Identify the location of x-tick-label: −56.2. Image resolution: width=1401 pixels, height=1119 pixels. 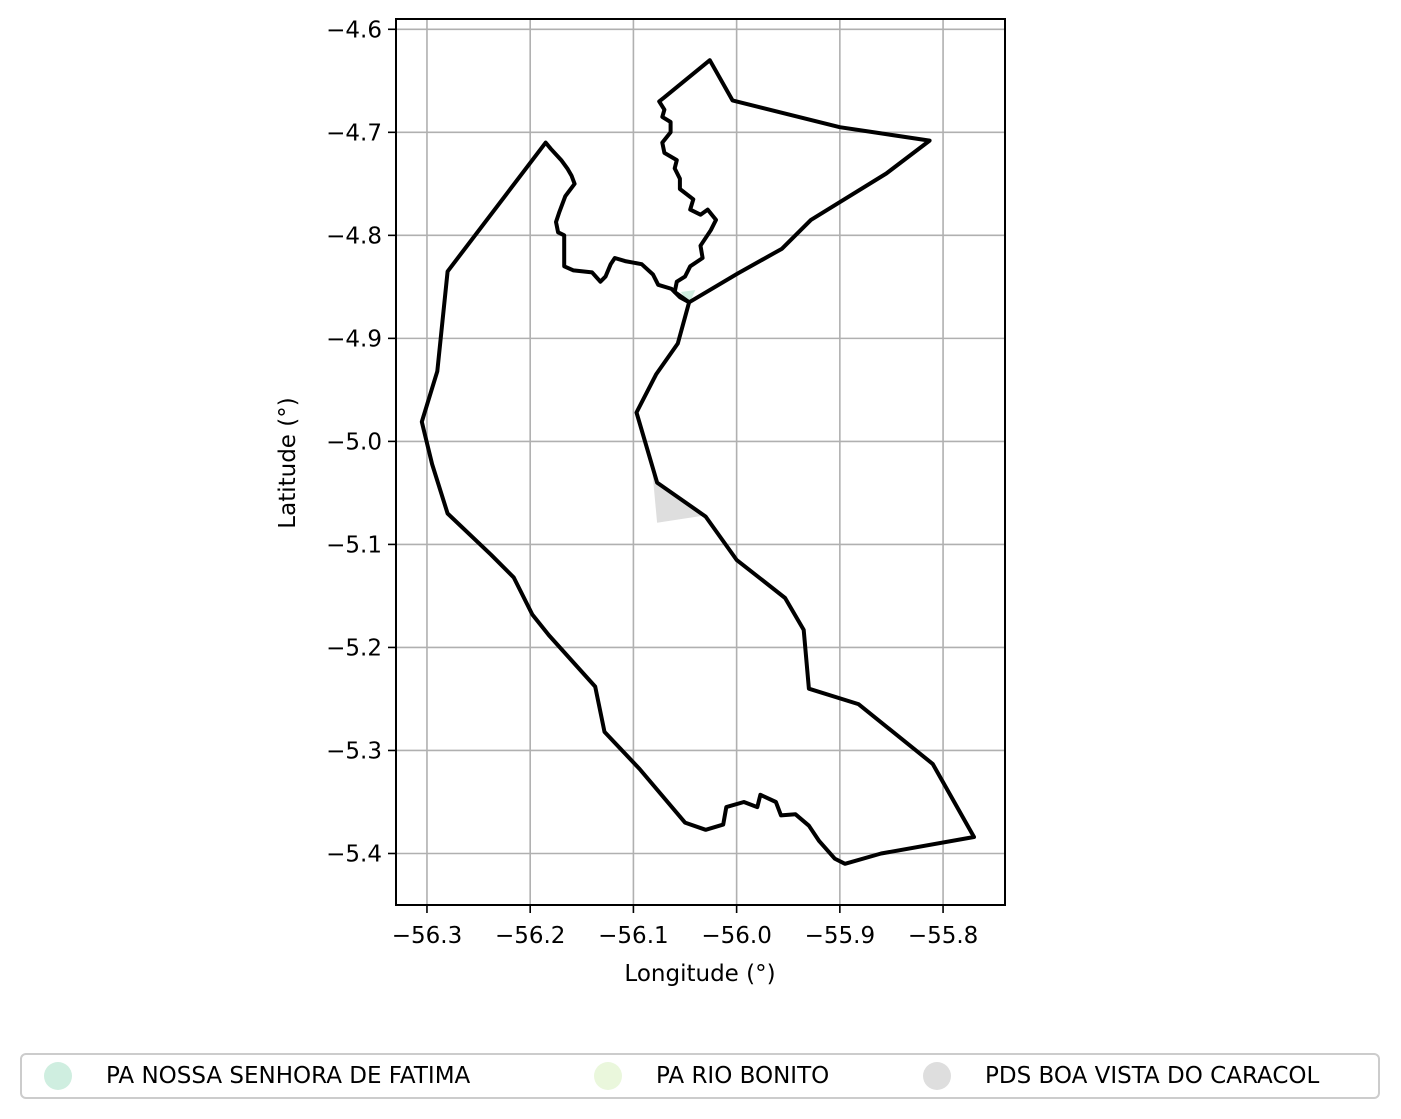
(530, 936).